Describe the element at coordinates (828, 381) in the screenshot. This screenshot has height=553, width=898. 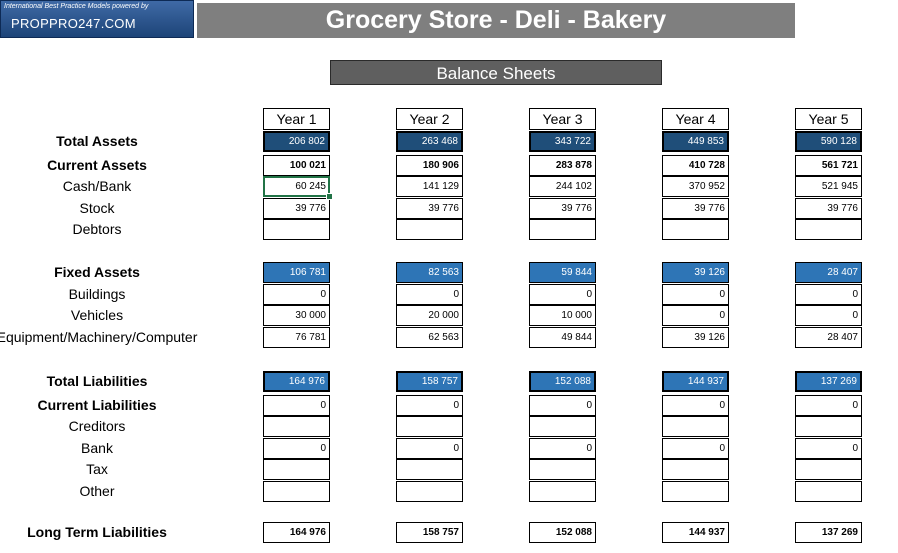
I see `cell-total-liabilities-year-5: 137 269` at that location.